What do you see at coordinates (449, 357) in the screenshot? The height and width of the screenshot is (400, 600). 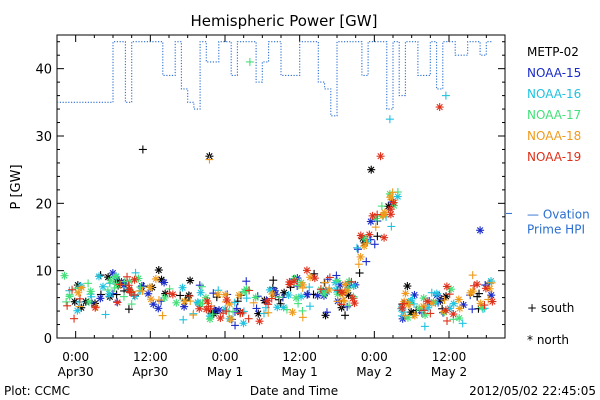 I see `x-tick-label: 12:00` at bounding box center [449, 357].